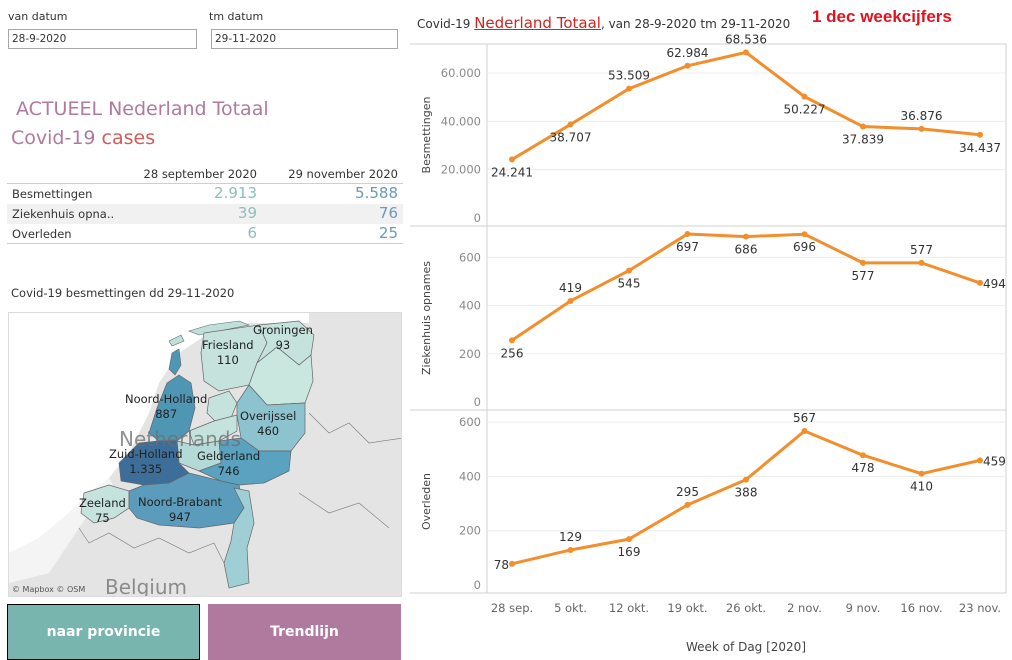  I want to click on province-gelderland, so click(245, 461).